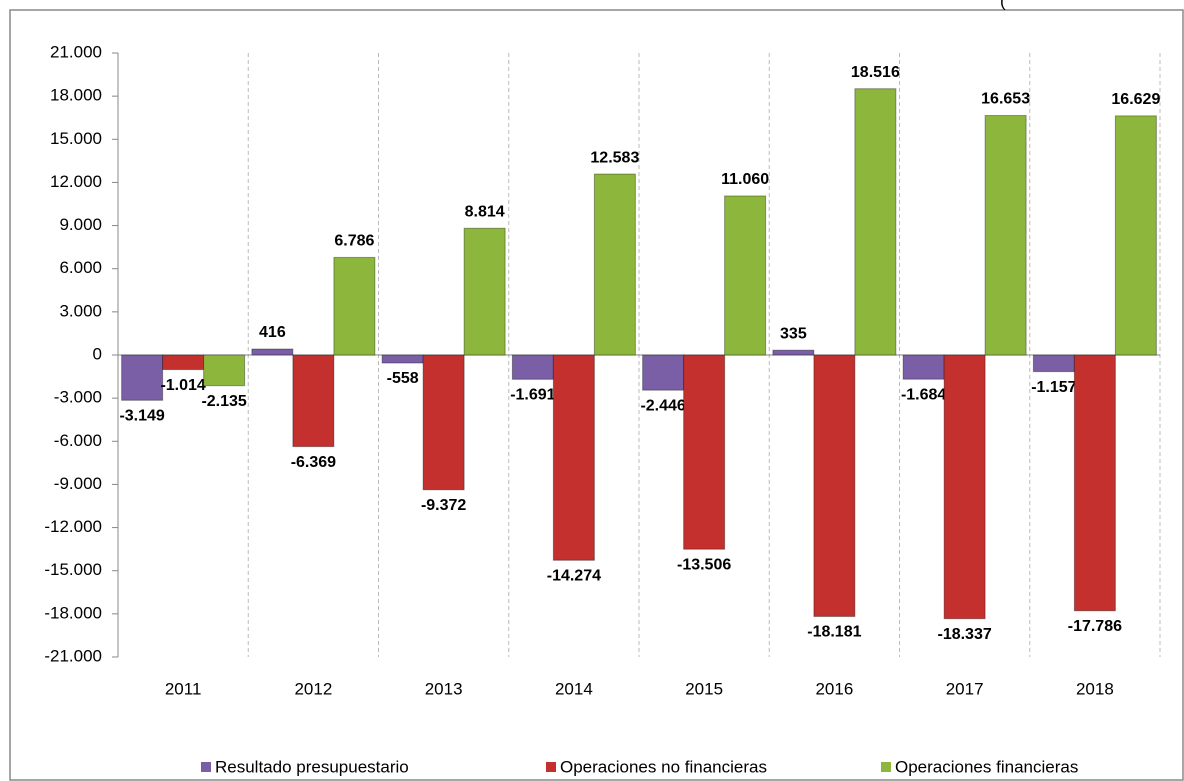  Describe the element at coordinates (272, 332) in the screenshot. I see `data-label: 416` at that location.